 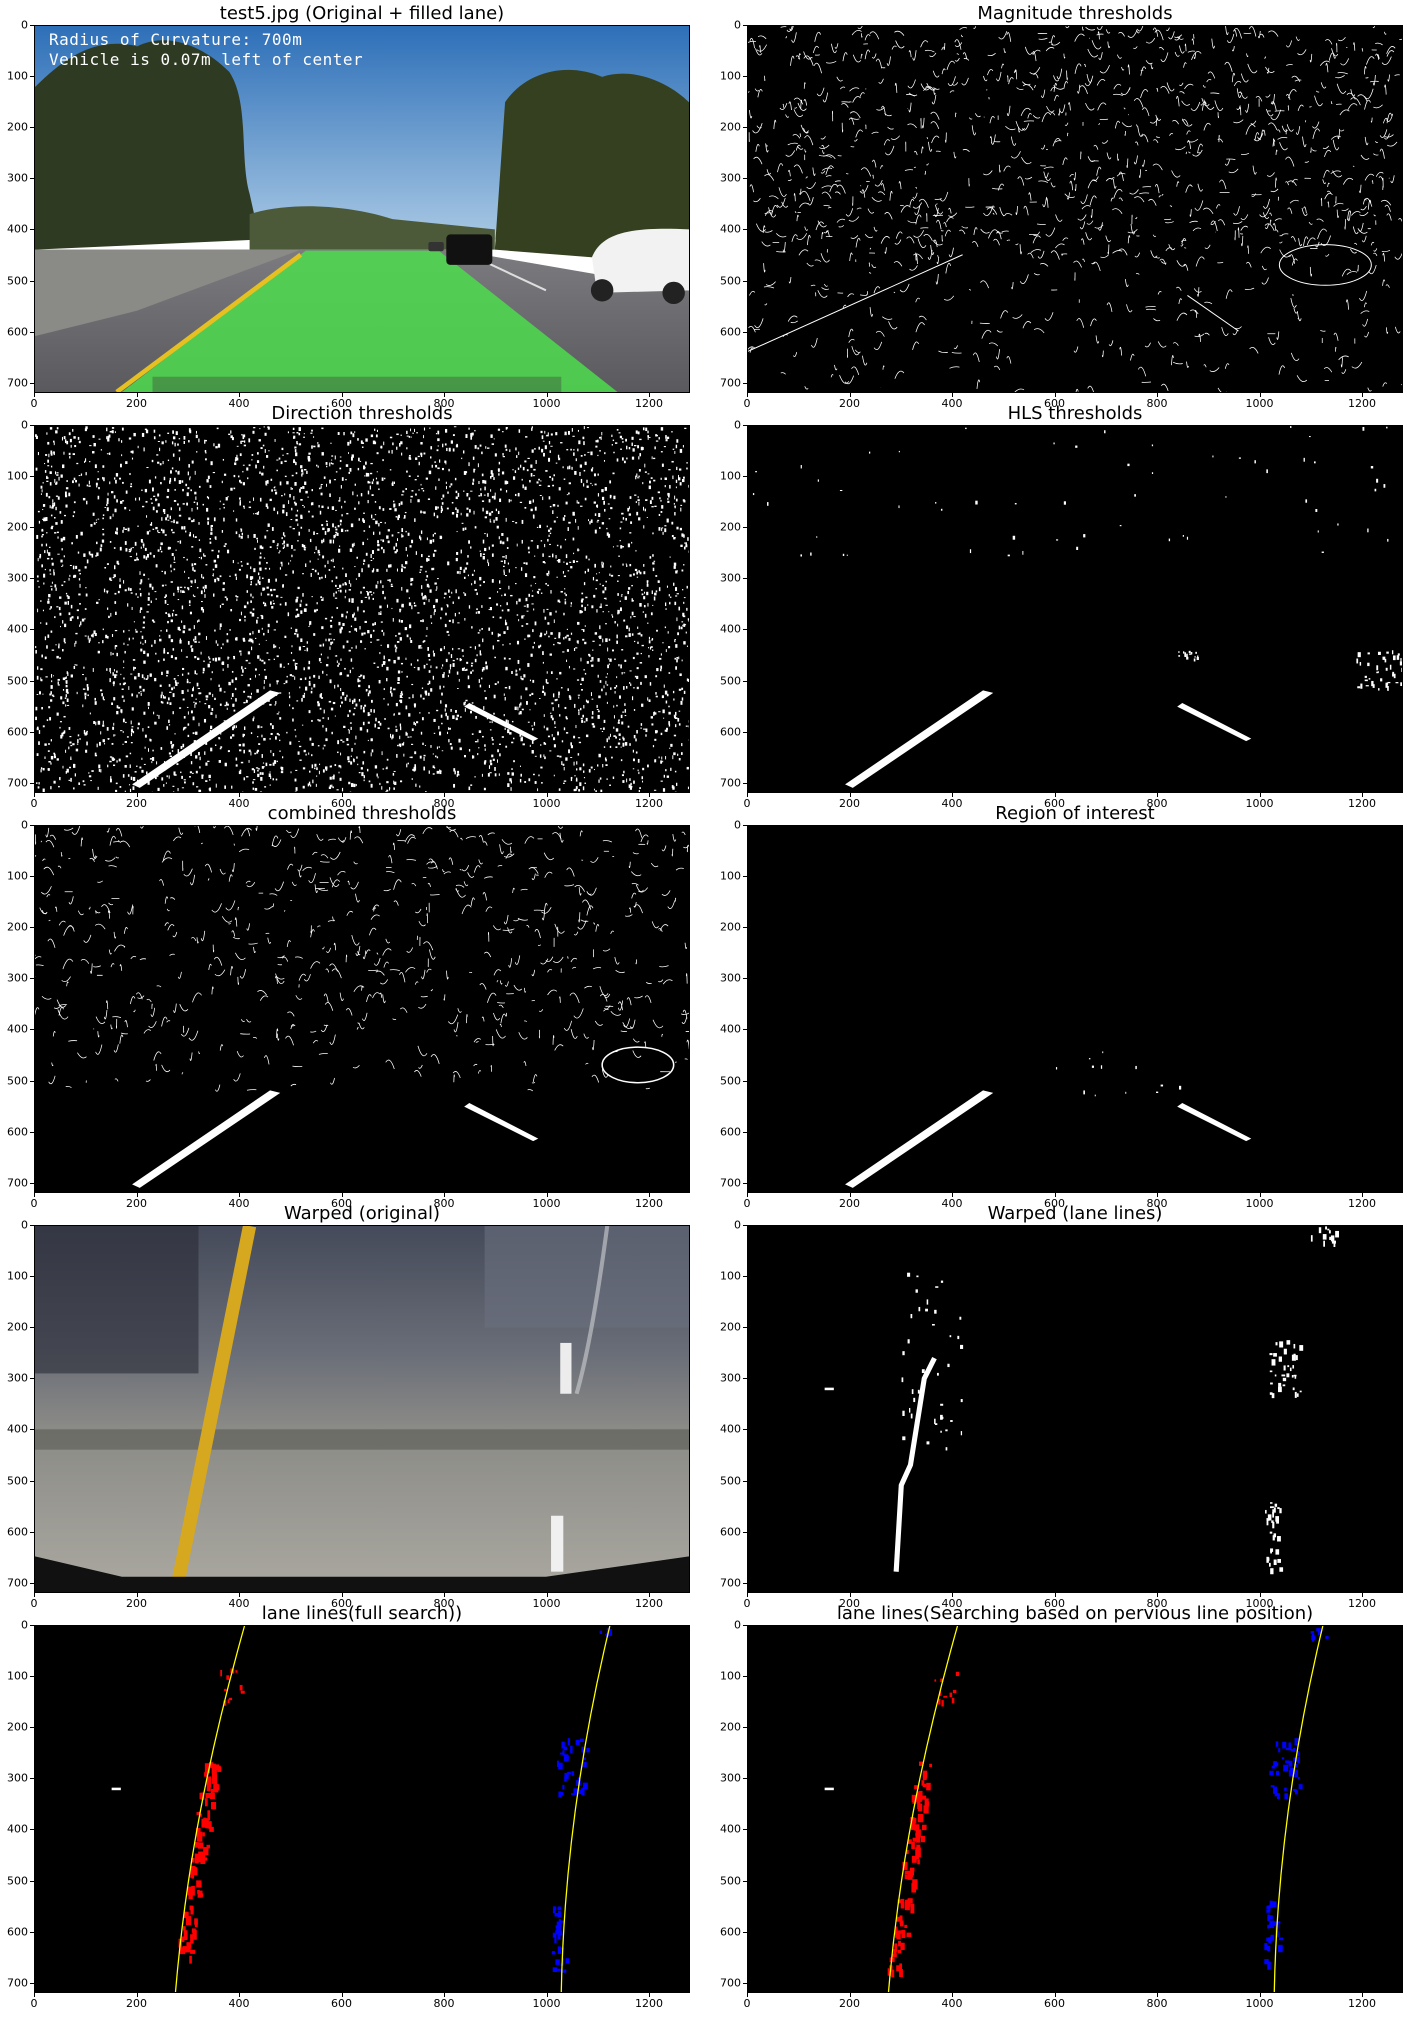 I want to click on panel-title: lane lines(full search)), so click(x=362, y=1613).